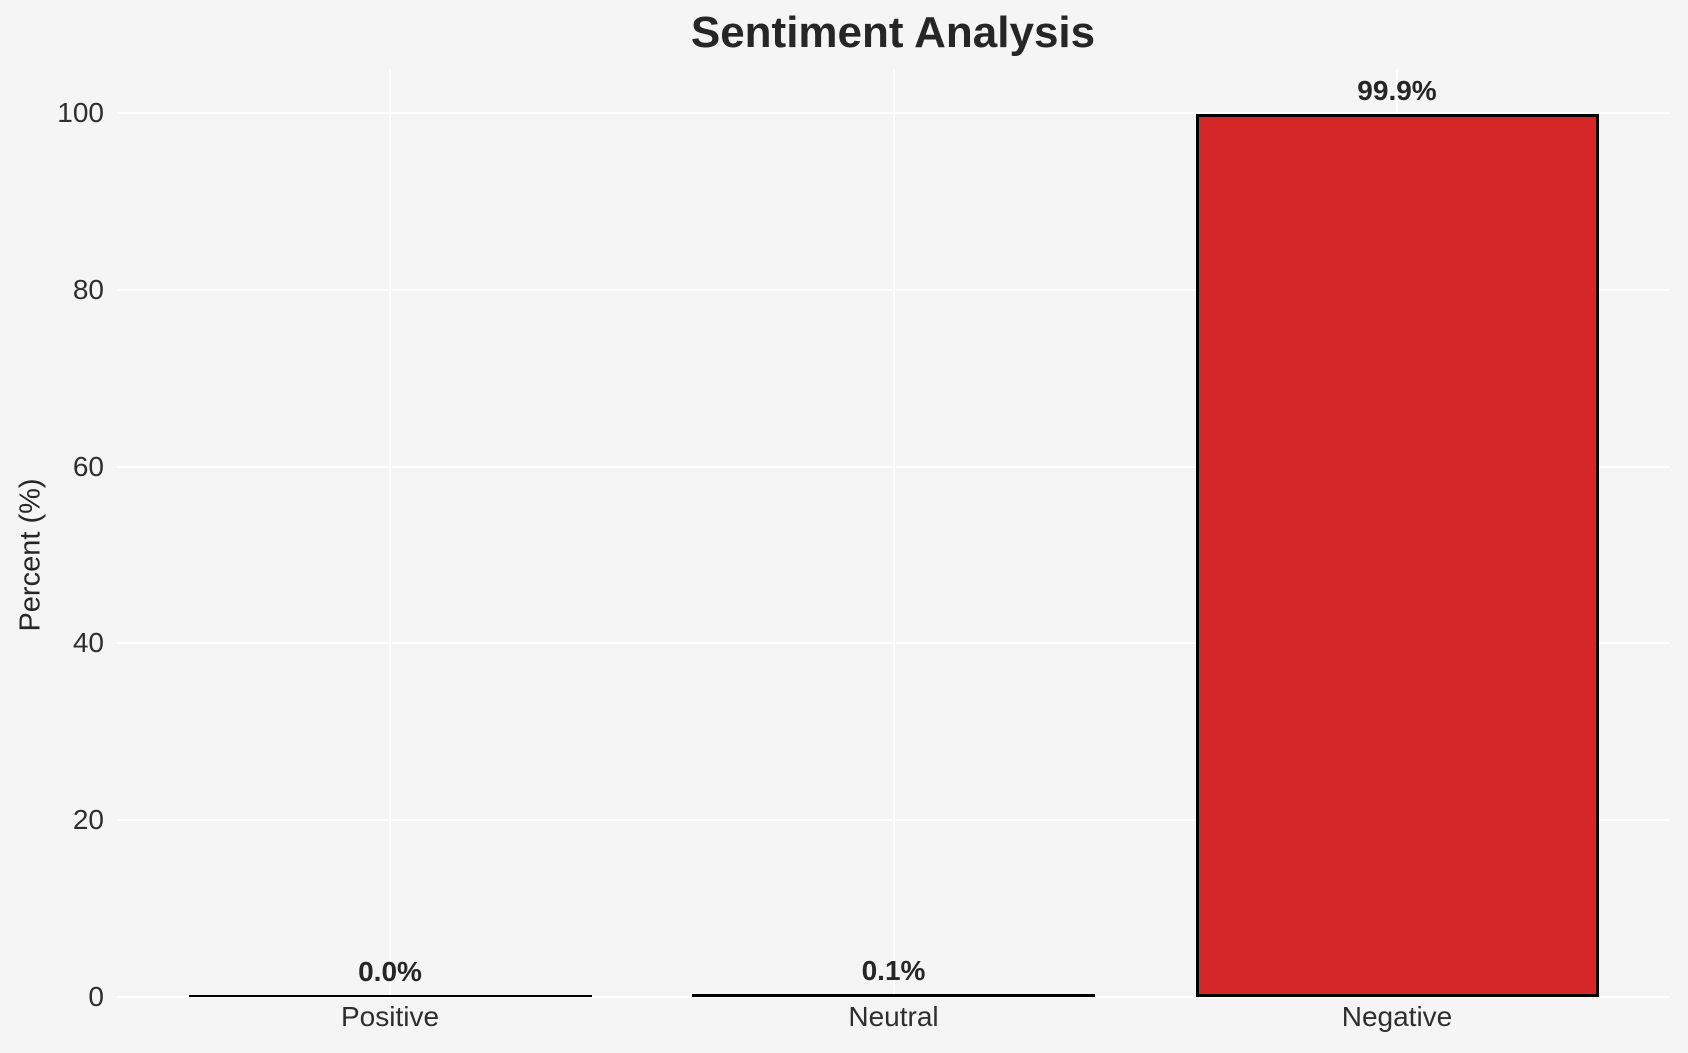  Describe the element at coordinates (30, 555) in the screenshot. I see `y-axis-title: Percent (%)` at that location.